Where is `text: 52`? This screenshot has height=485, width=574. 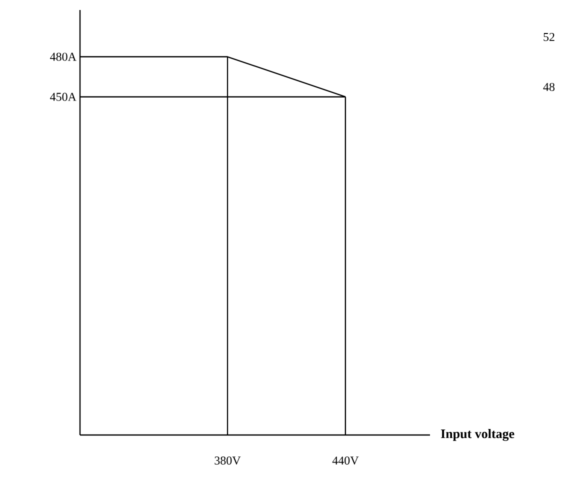 text: 52 is located at coordinates (549, 37).